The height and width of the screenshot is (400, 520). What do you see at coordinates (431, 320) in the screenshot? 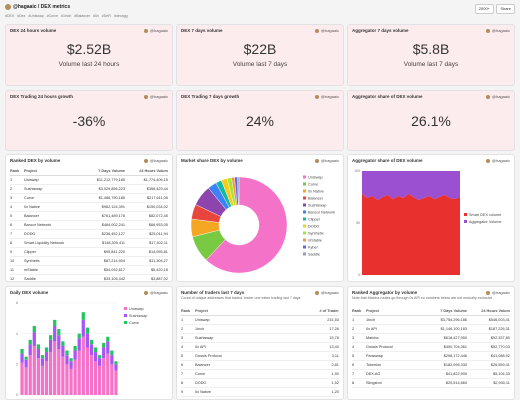
I see `table-row: 1 1inch $3,754,296,186 $546,003,415` at bounding box center [431, 320].